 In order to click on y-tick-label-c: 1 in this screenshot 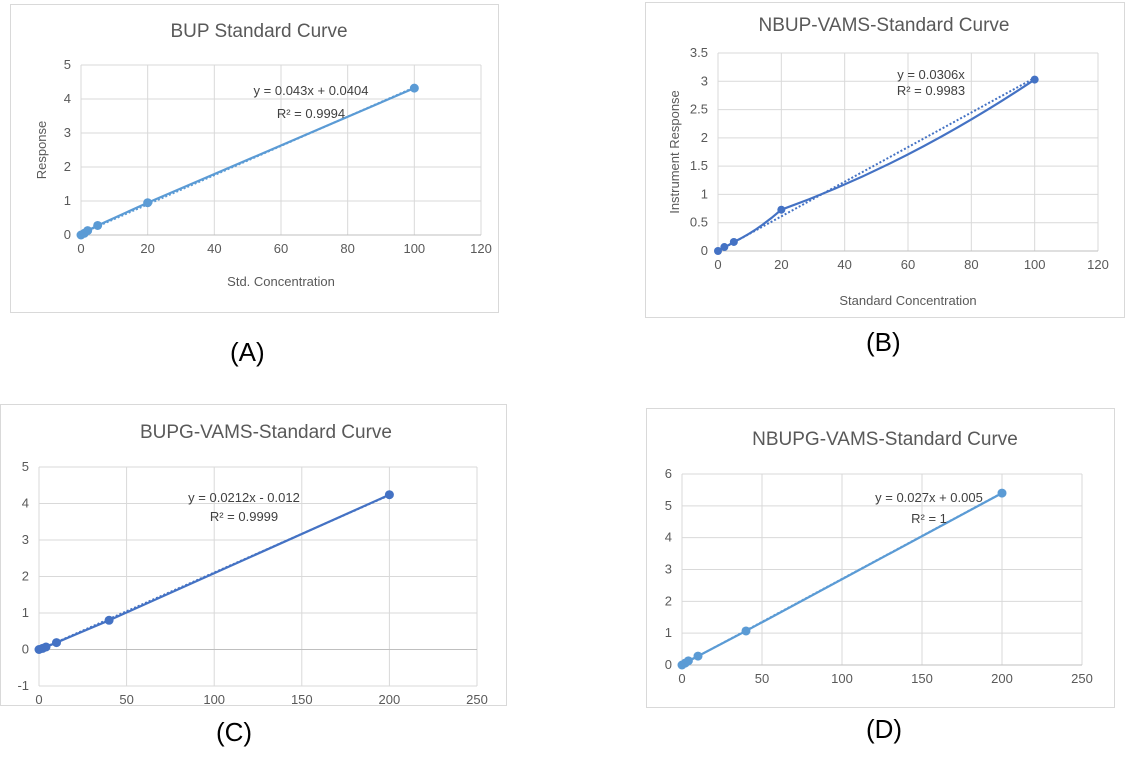, I will do `click(25, 612)`.